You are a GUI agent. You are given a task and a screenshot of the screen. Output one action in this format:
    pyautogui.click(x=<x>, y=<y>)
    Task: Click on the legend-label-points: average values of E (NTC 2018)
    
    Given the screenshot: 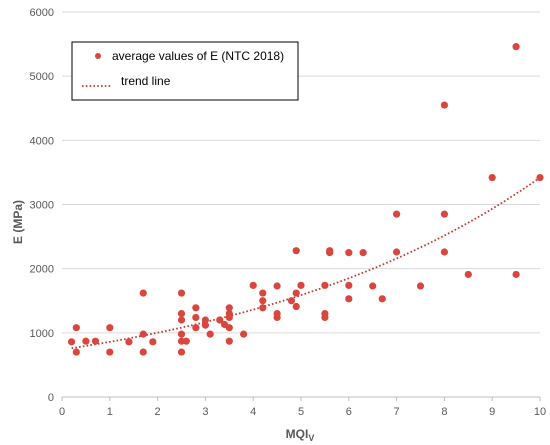 What is the action you would take?
    pyautogui.click(x=198, y=56)
    